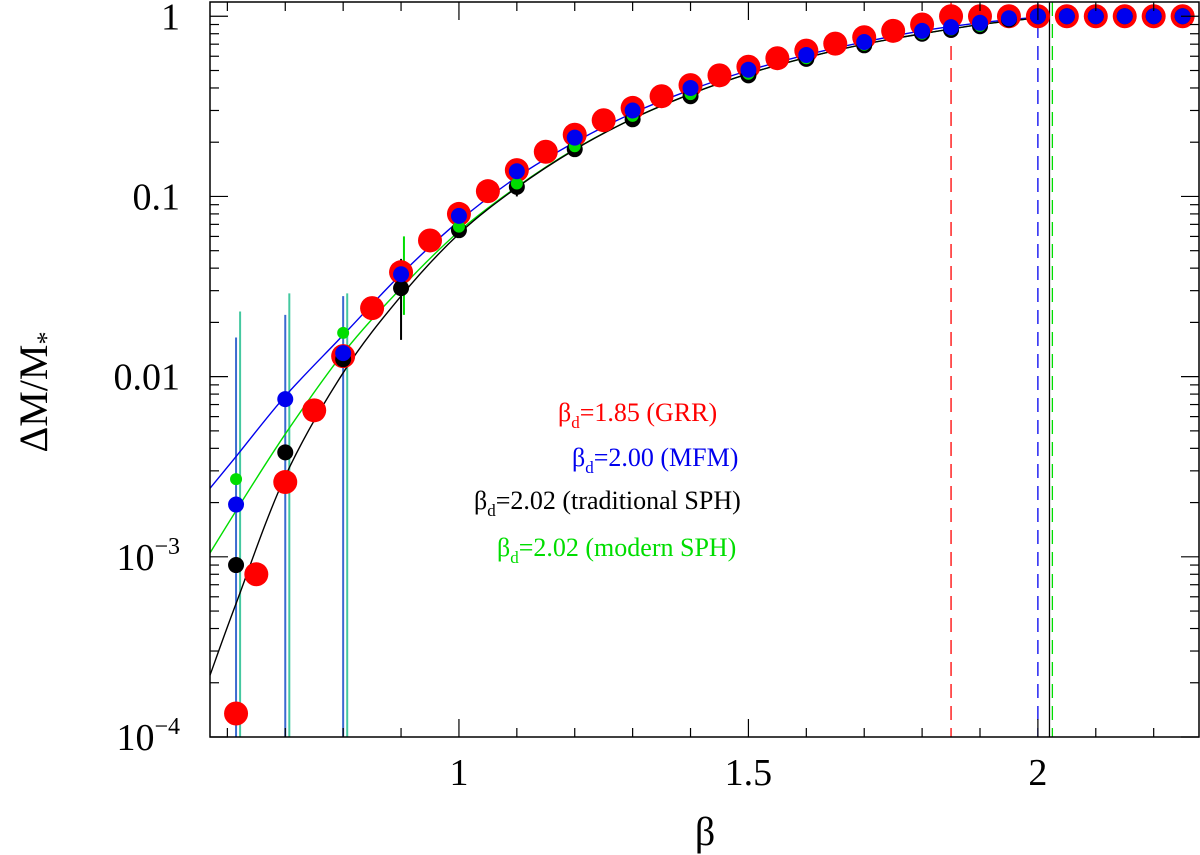 The width and height of the screenshot is (1200, 855). What do you see at coordinates (705, 831) in the screenshot?
I see `x-axis-title: β` at bounding box center [705, 831].